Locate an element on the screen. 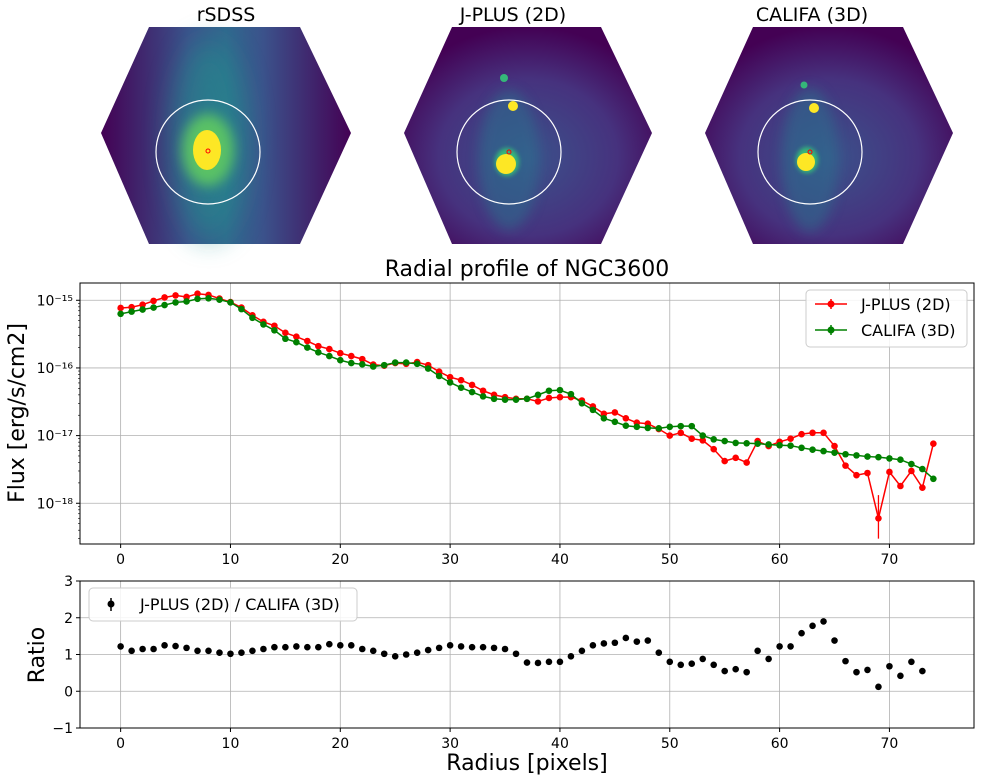  tick-label-y: 3 is located at coordinates (68, 582).